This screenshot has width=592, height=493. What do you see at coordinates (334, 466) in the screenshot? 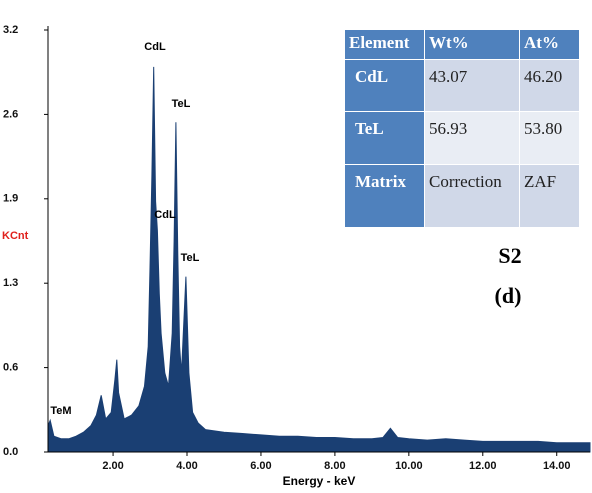
I see `x-tick-label: 8.00` at bounding box center [334, 466].